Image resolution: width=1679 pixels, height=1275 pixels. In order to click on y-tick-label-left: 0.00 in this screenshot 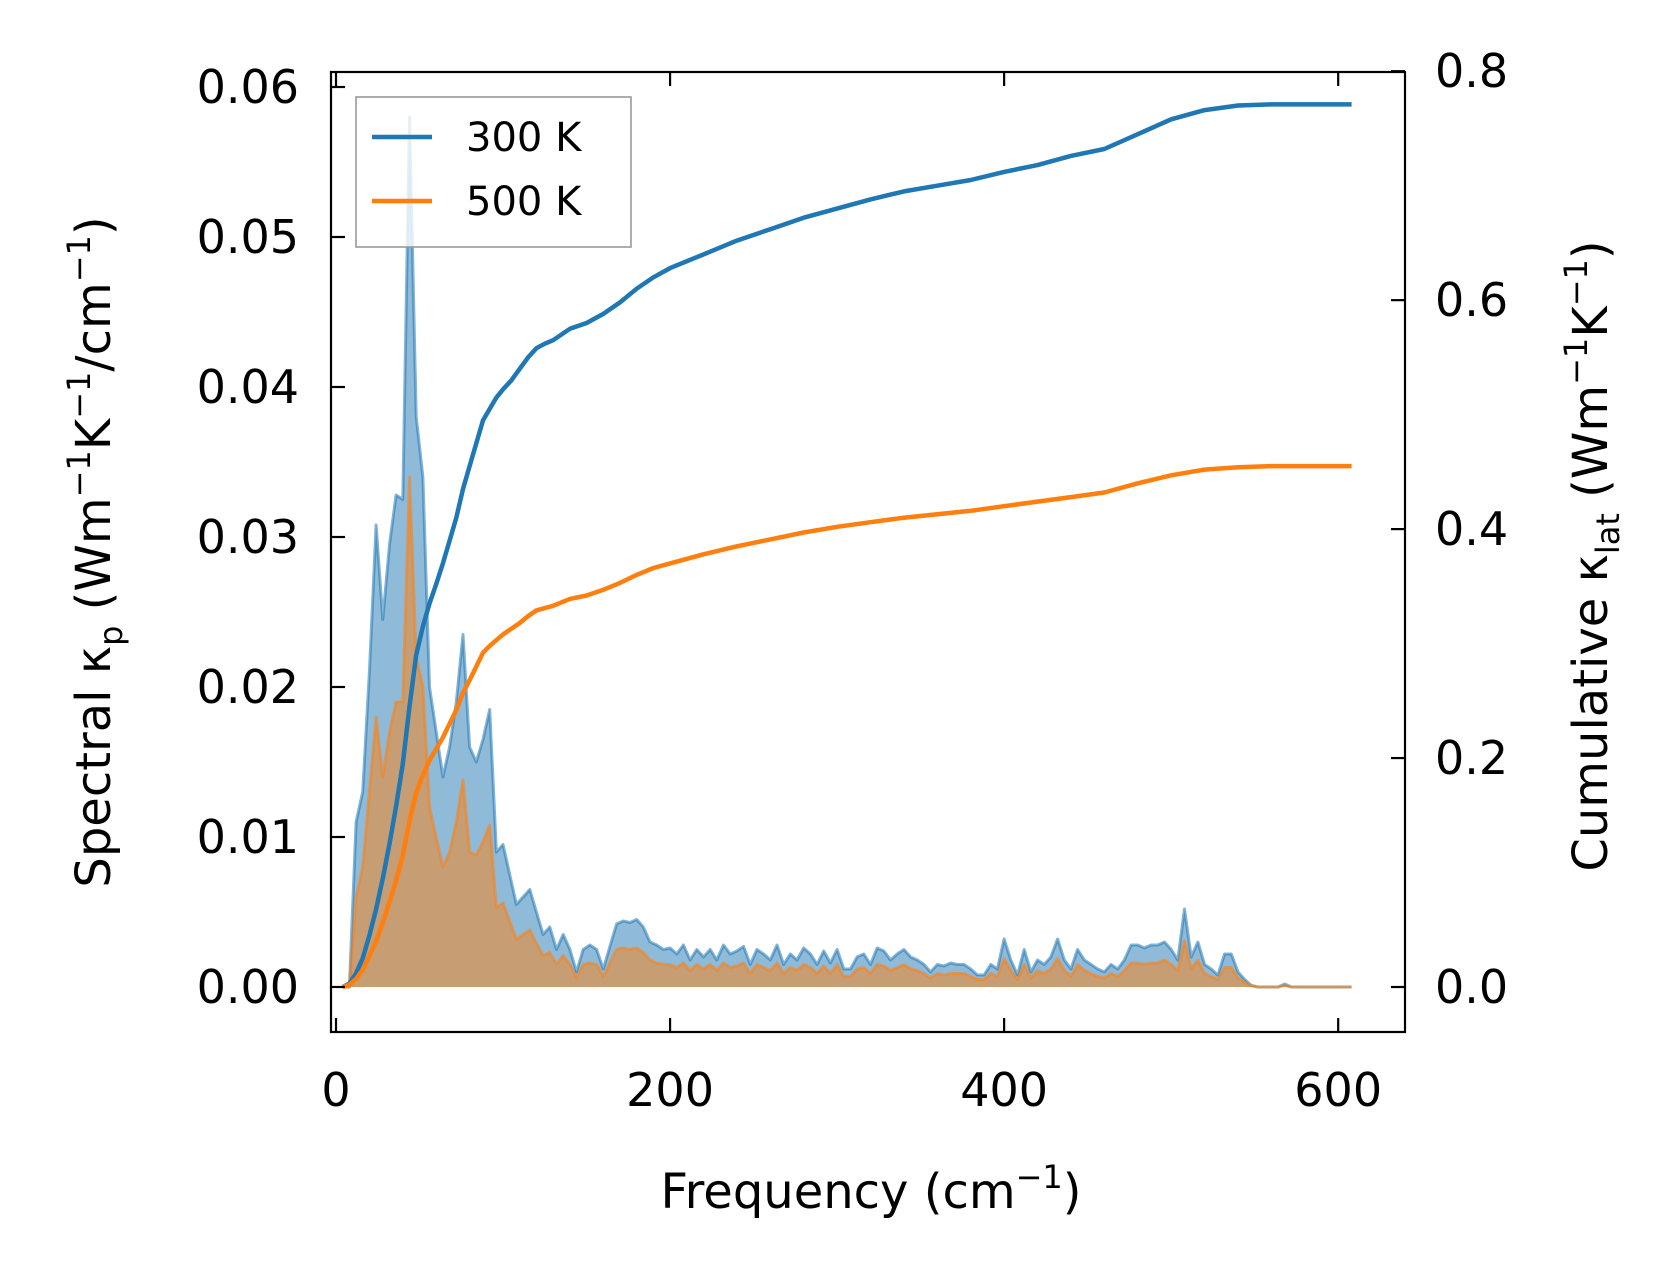, I will do `click(248, 987)`.